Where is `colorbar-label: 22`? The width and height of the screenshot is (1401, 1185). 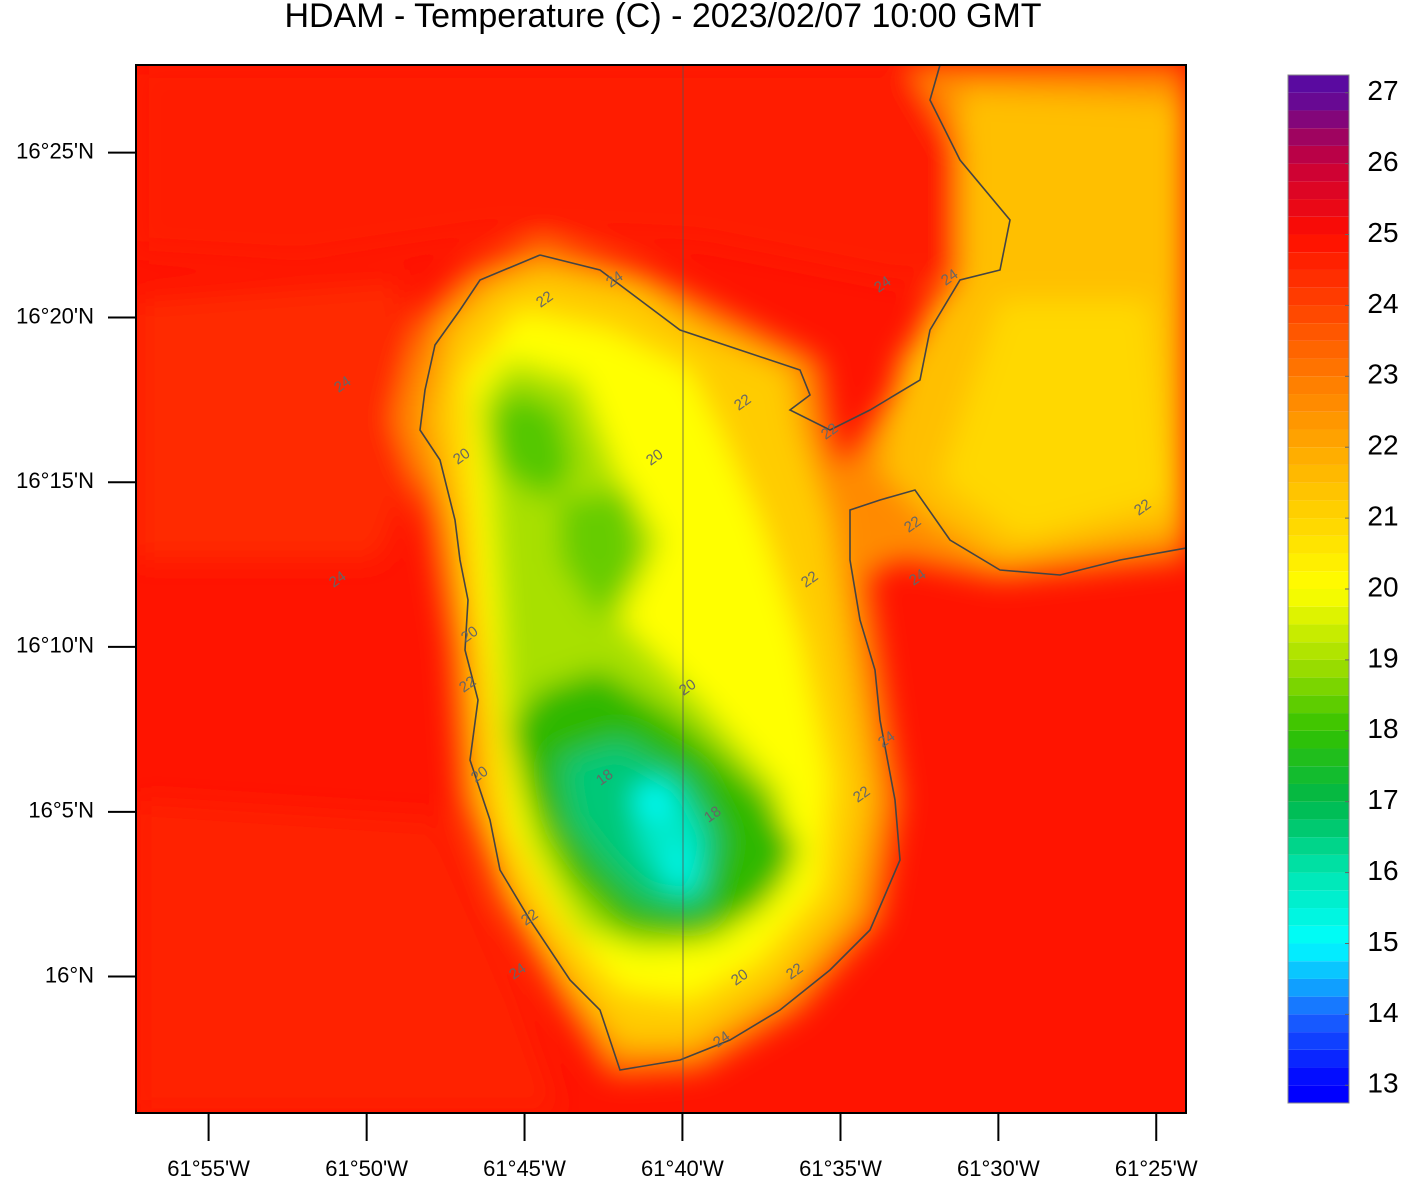
colorbar-label: 22 is located at coordinates (1382, 445).